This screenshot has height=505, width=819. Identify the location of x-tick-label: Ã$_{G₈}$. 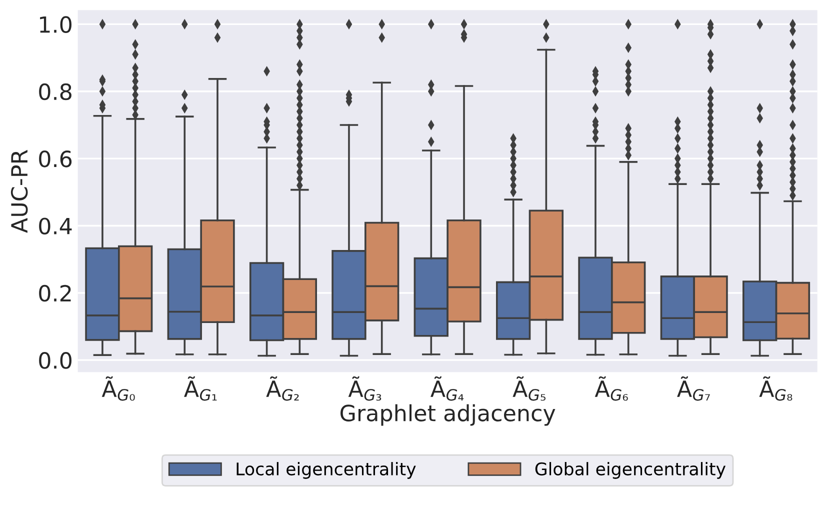
(775, 388).